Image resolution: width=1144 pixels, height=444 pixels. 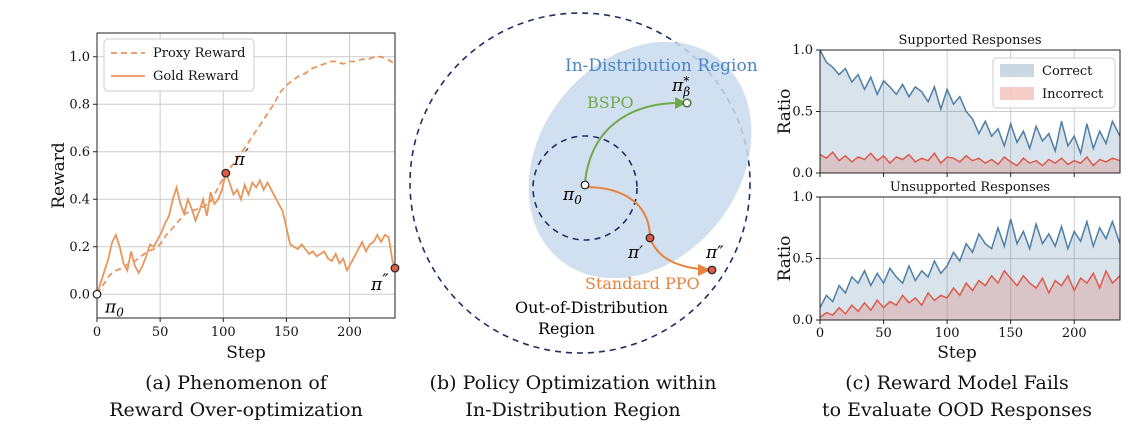 What do you see at coordinates (661, 66) in the screenshot?
I see `in-distribution-label: In-Distribution Region` at bounding box center [661, 66].